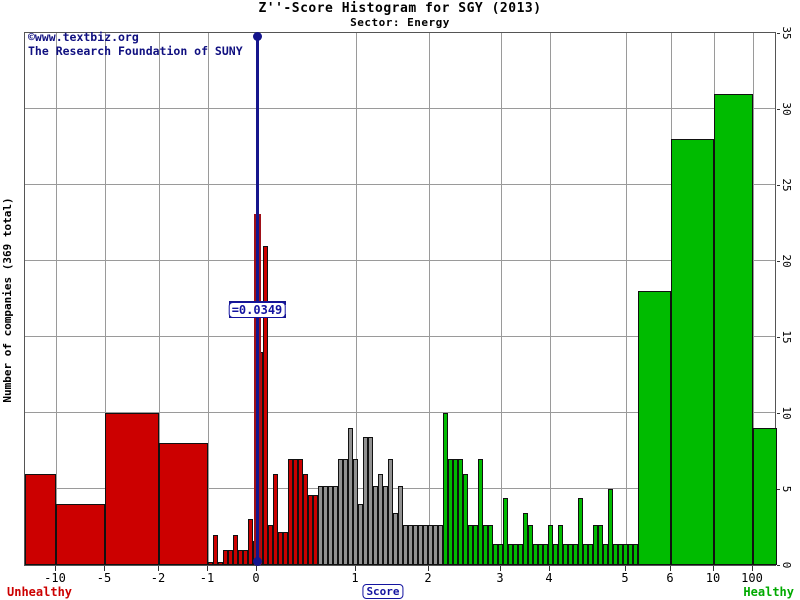  Describe the element at coordinates (257, 309) in the screenshot. I see `marker-value-label: =0.0349` at that location.